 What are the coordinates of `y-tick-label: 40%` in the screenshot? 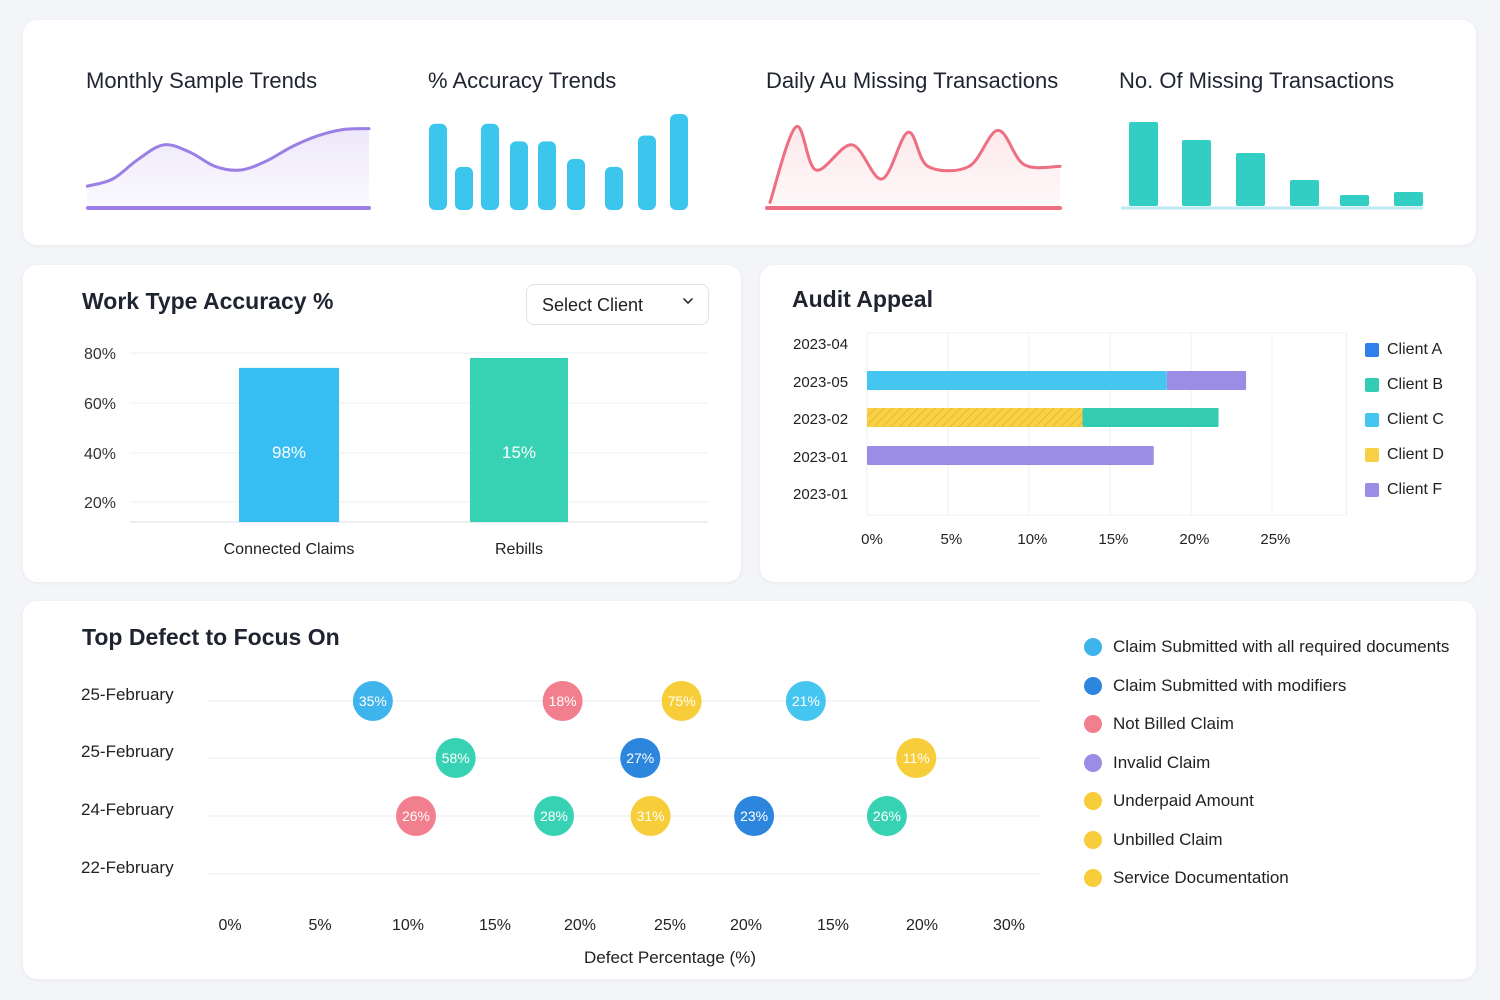 It's located at (100, 454).